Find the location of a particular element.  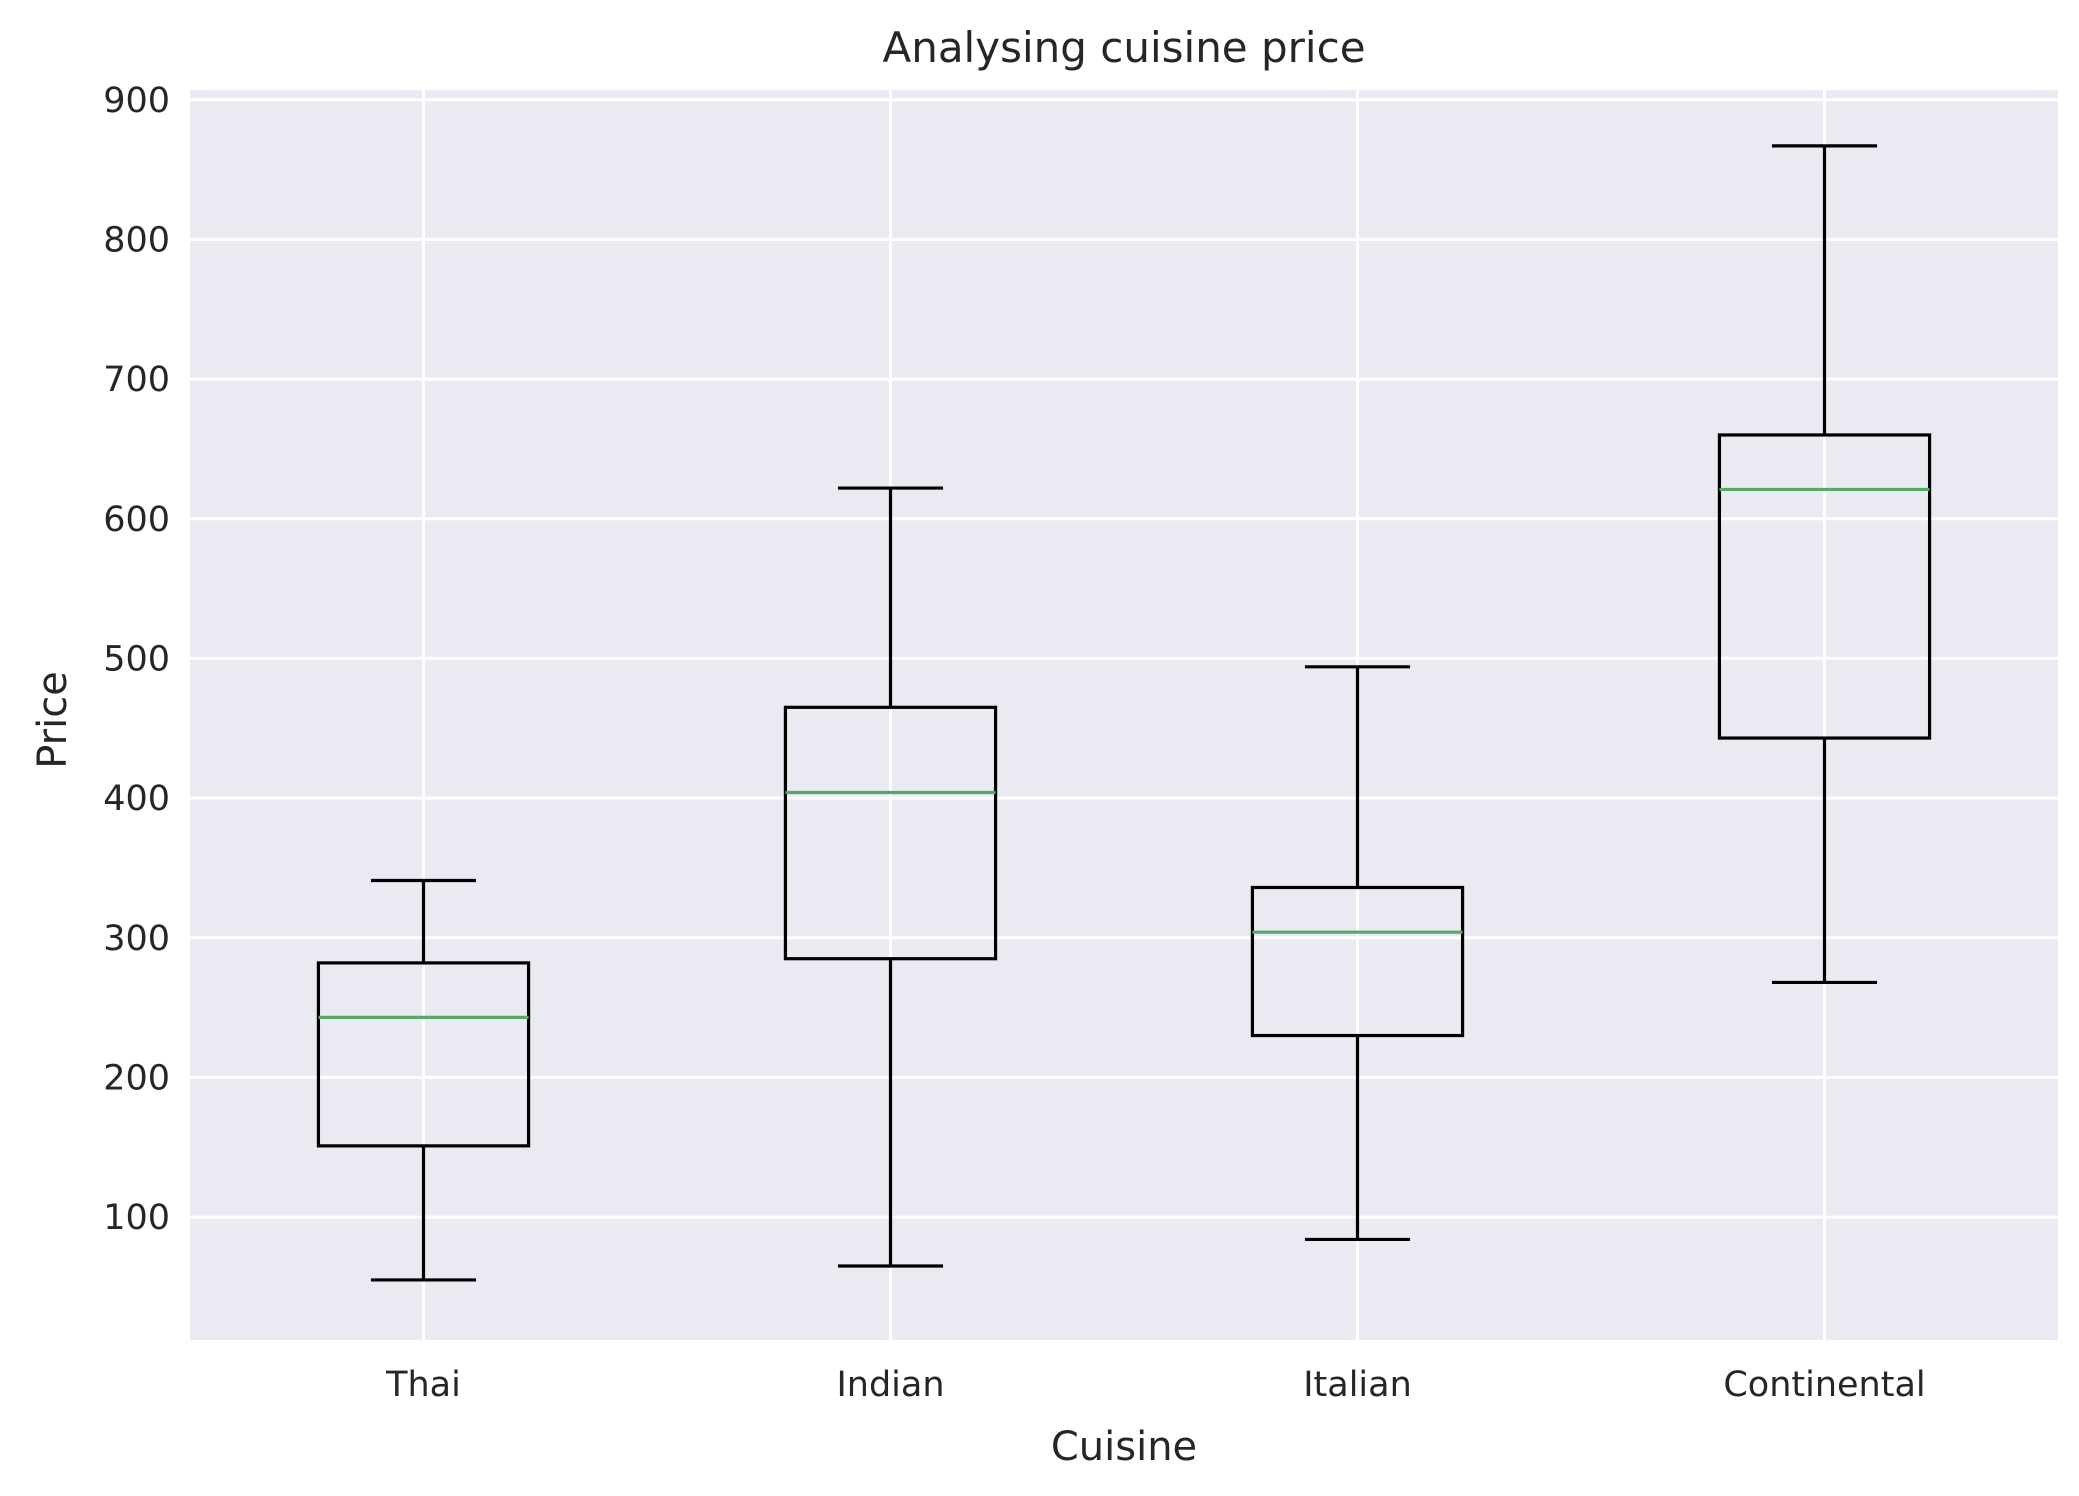

box-continental is located at coordinates (1824, 564).